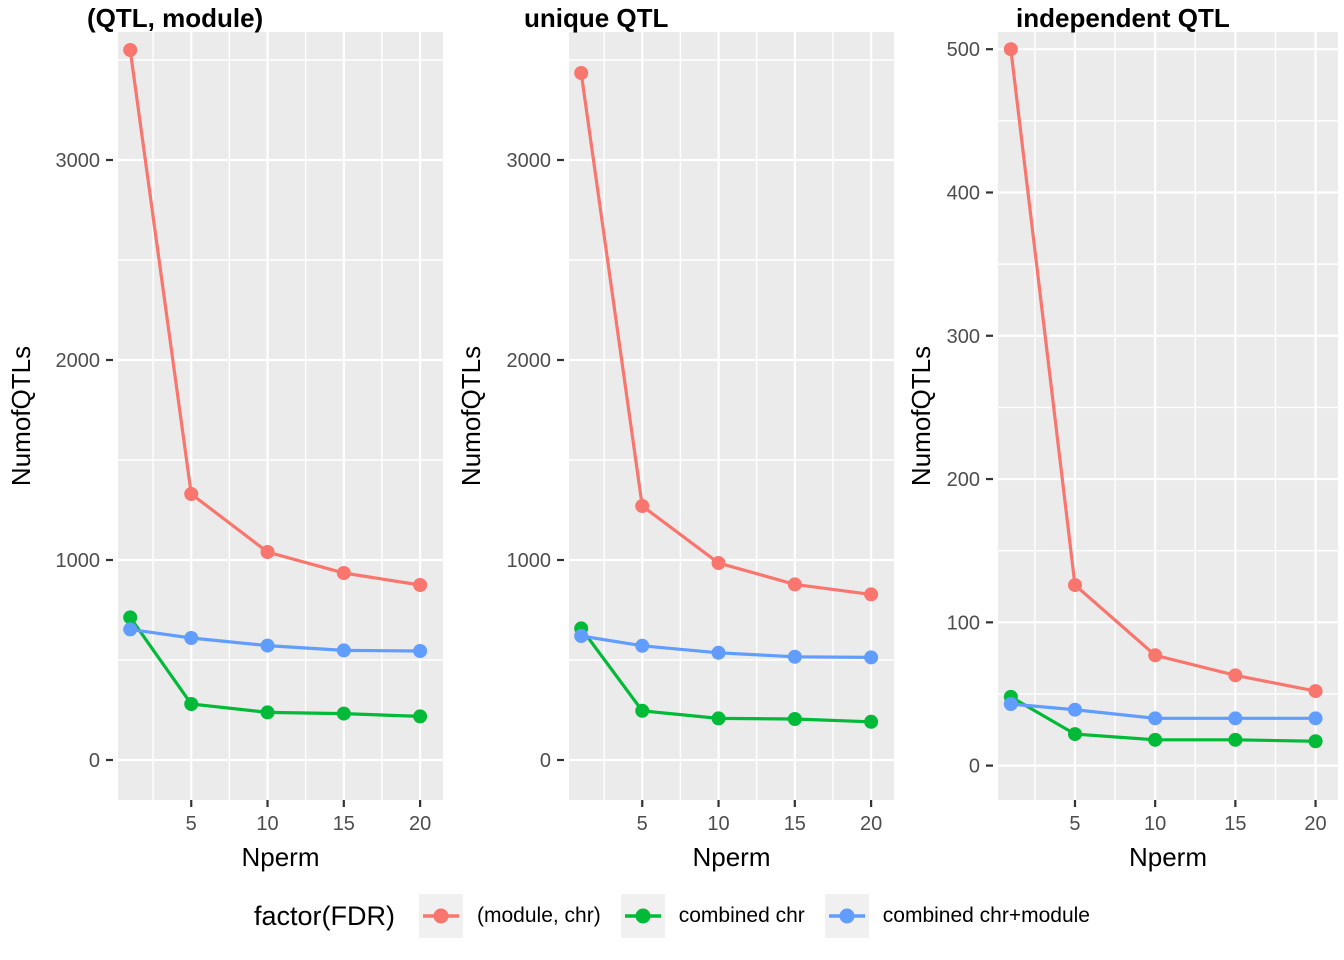 The height and width of the screenshot is (960, 1344). Describe the element at coordinates (596, 18) in the screenshot. I see `panel-title: unique QTL` at that location.